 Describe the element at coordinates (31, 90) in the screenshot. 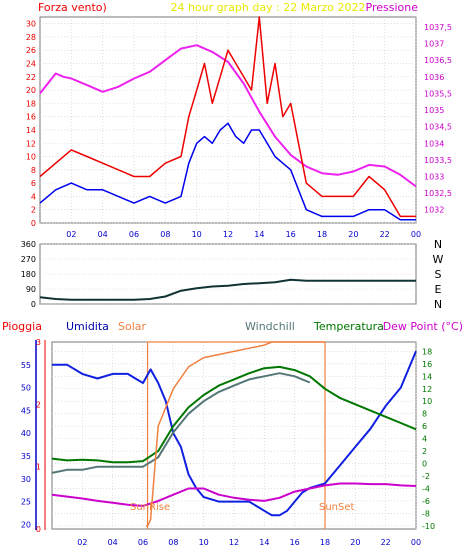

I see `tick-label-wind: 20` at that location.